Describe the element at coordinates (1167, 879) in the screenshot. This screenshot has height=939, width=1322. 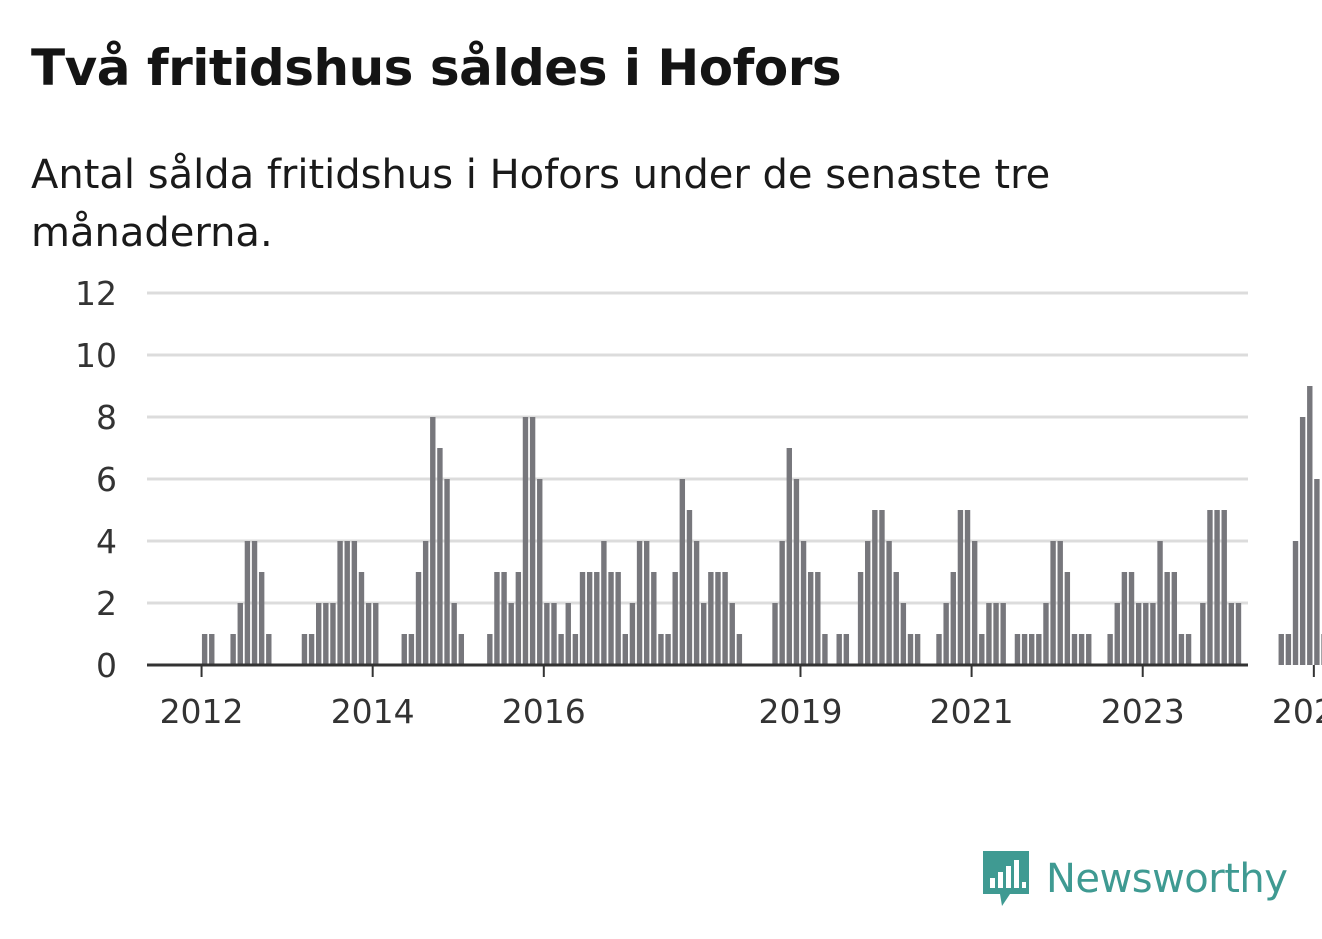
I see `brand-name: Newsworthy` at that location.